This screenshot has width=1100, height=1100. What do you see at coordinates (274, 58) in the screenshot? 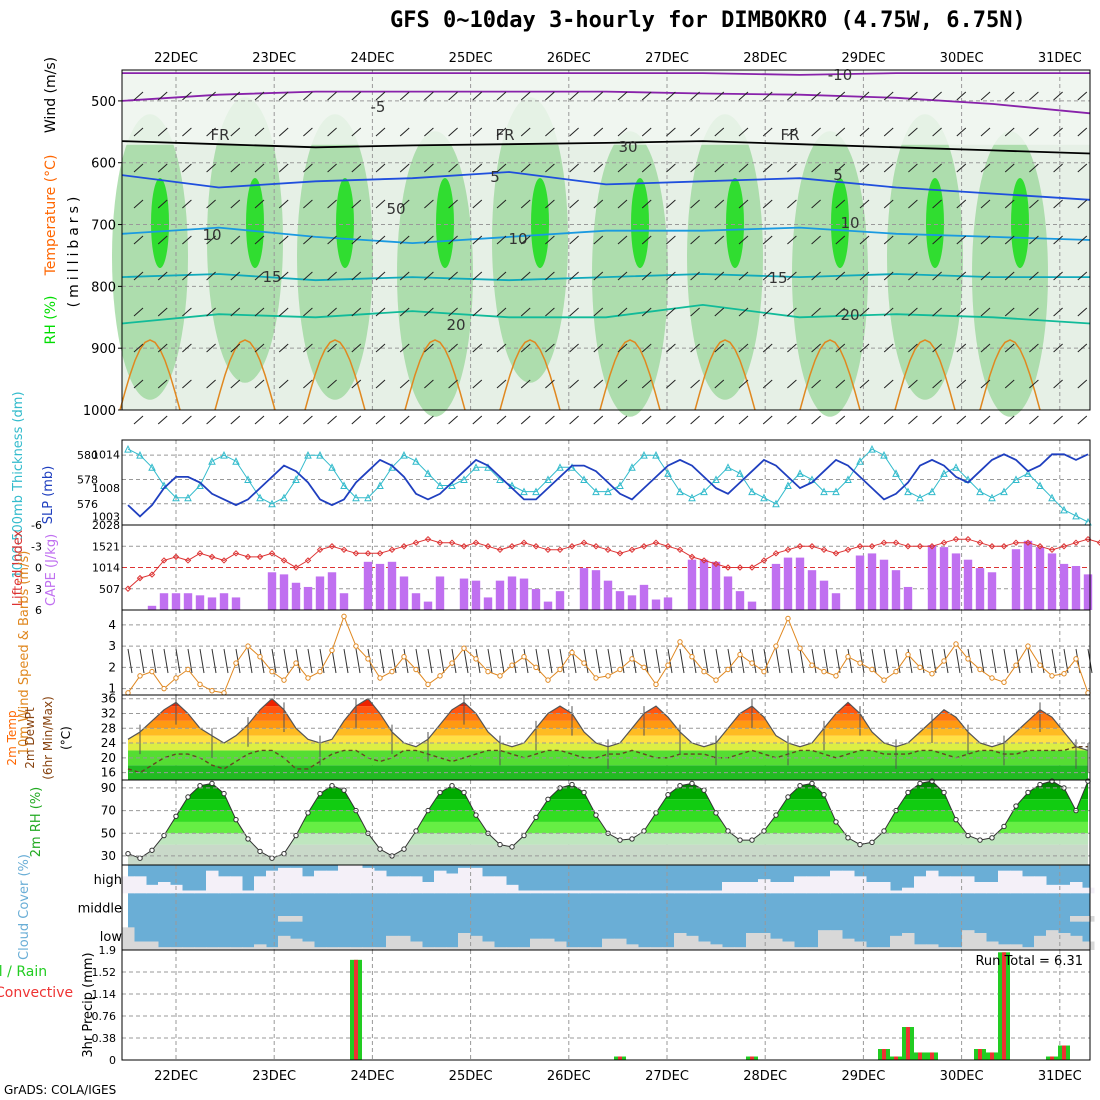
I see `date-tick-label-top: 23DEC` at bounding box center [274, 58].